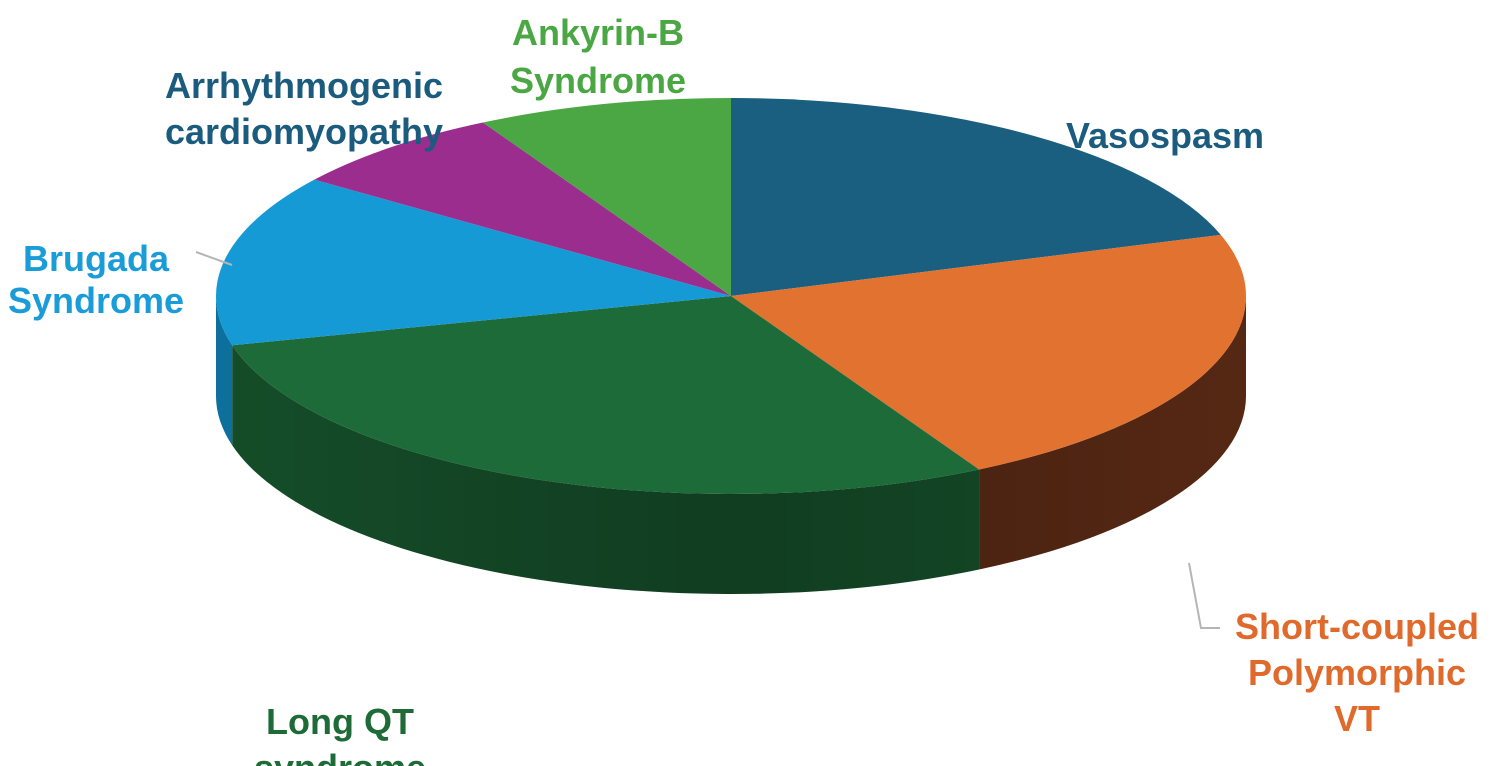 This screenshot has width=1500, height=766. I want to click on slice-label-line: Arrhythmogenic, so click(304, 85).